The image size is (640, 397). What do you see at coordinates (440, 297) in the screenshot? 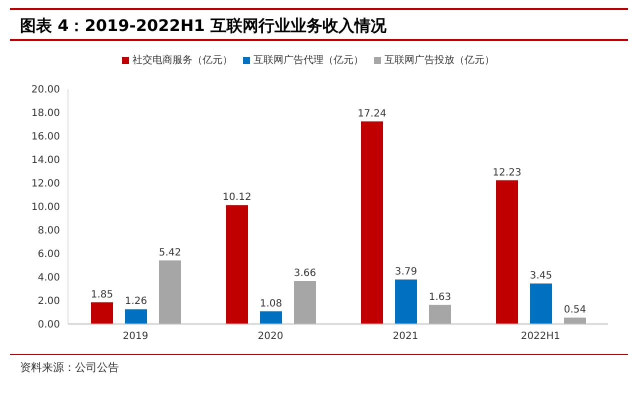
I see `data-label: 1.63` at bounding box center [440, 297].